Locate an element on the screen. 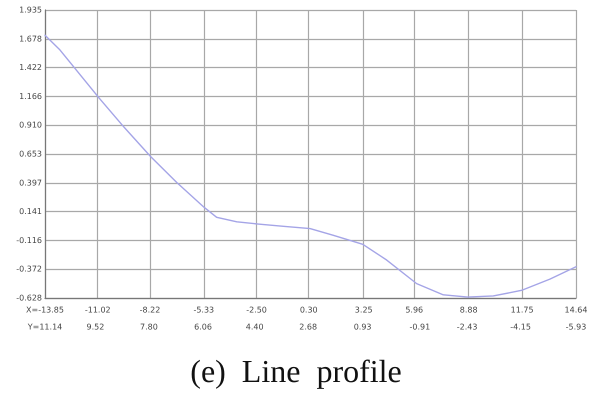 Image resolution: width=592 pixels, height=407 pixels. y-tick-label: 1.678 is located at coordinates (30, 39).